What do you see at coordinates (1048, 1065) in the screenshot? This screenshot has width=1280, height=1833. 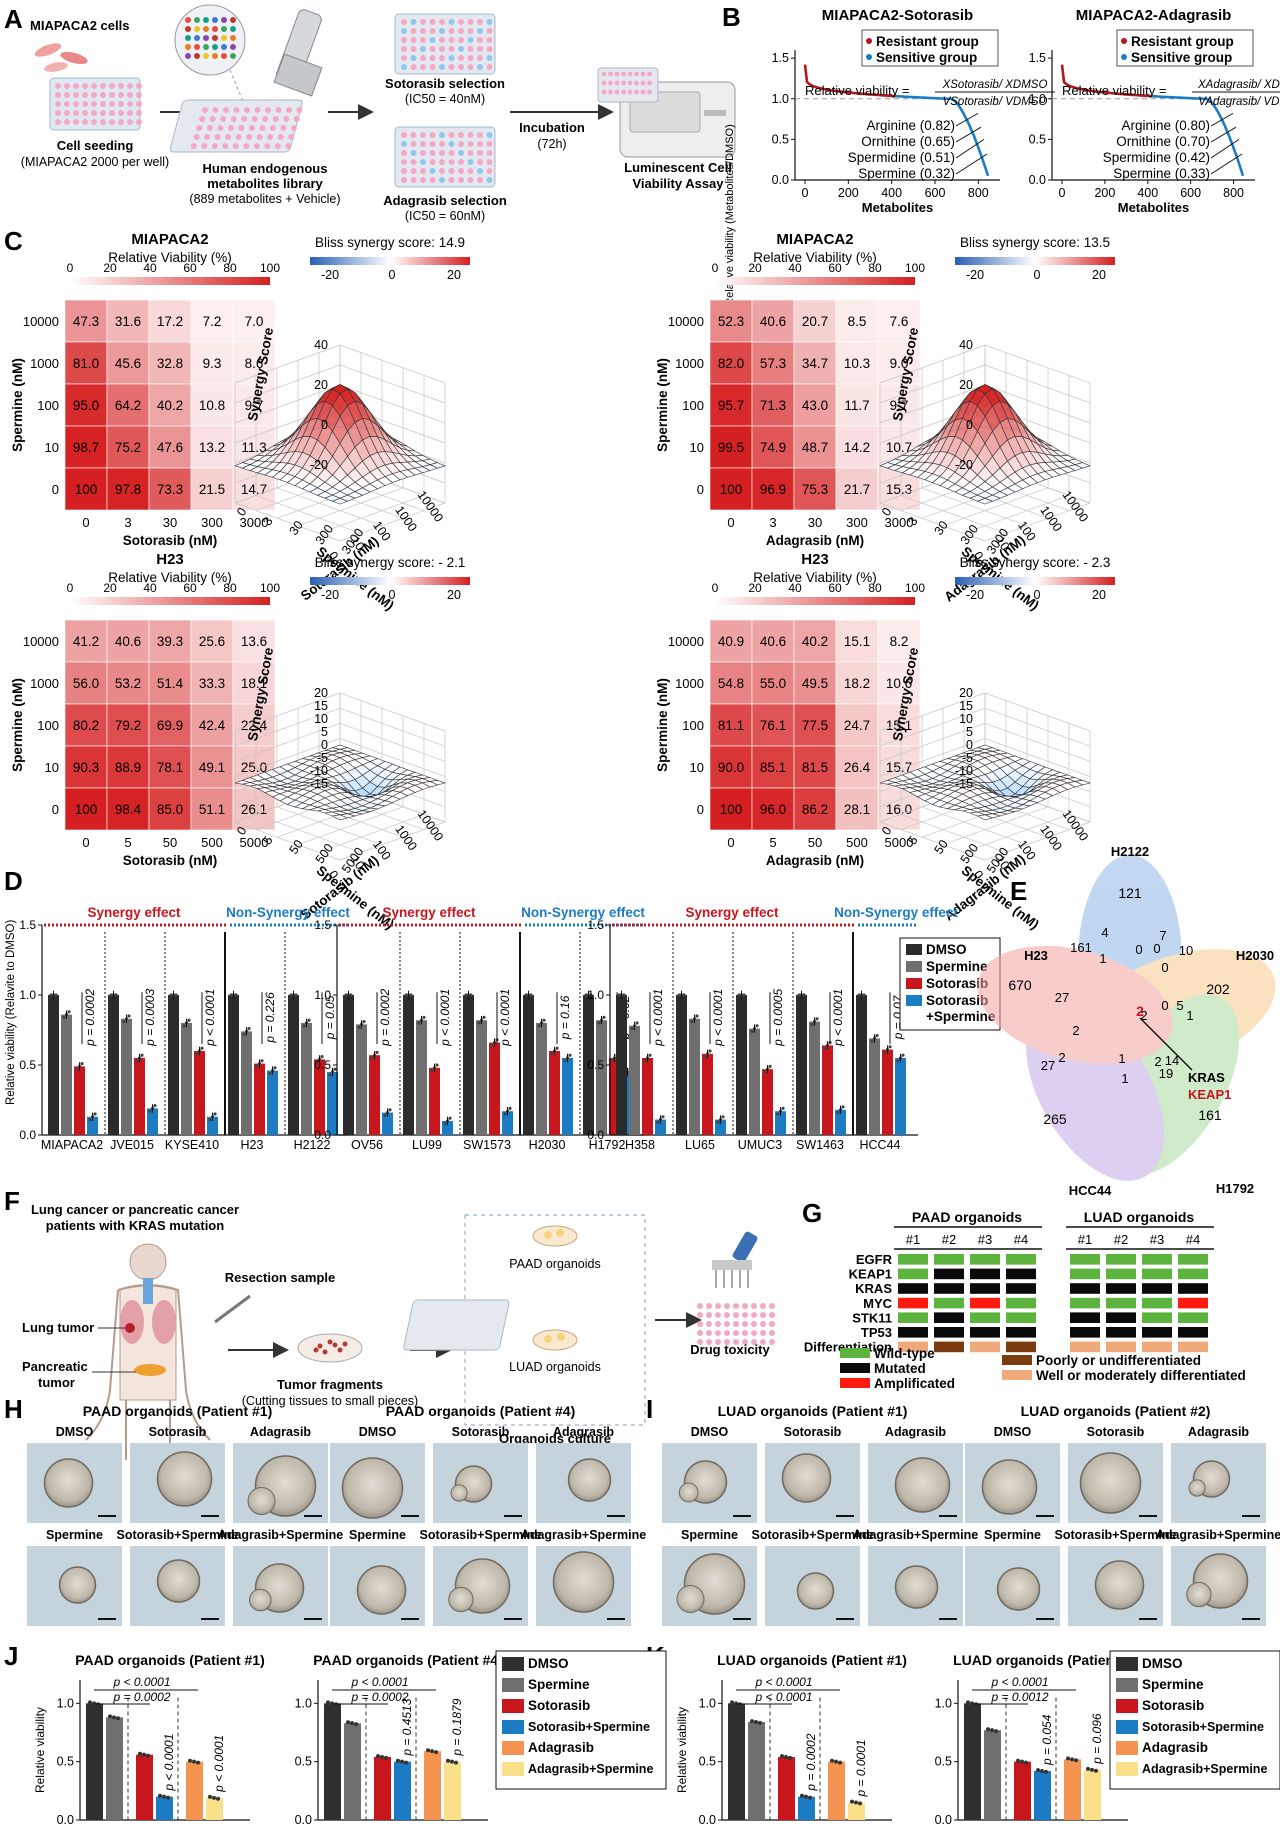 I see `venn-count: 27` at bounding box center [1048, 1065].